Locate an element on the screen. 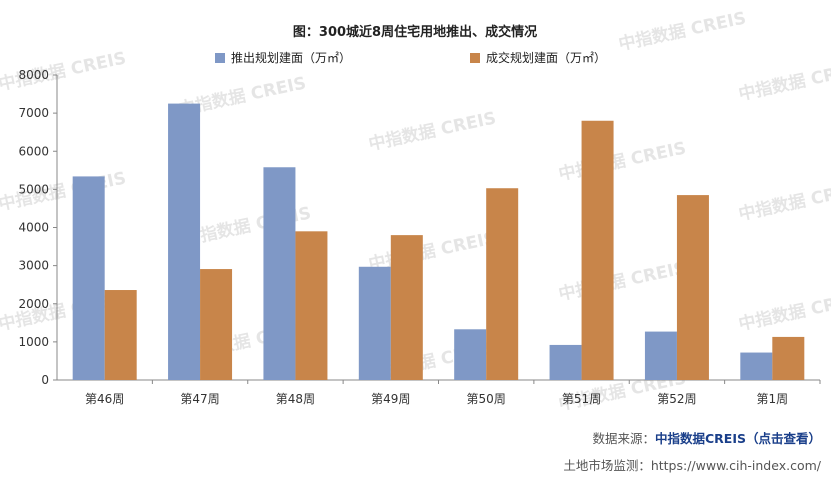  land-market-monitor: 土地市场监测：https://www.cih-index.com/ is located at coordinates (692, 465).